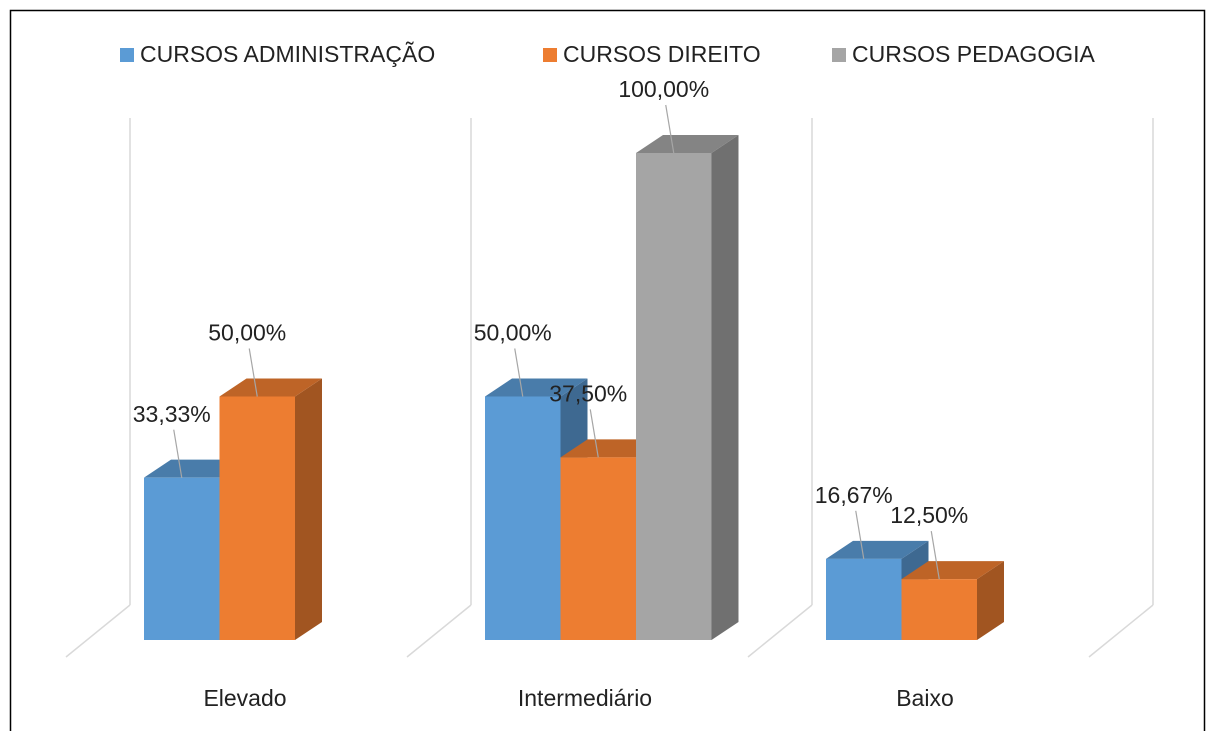  Describe the element at coordinates (244, 698) in the screenshot. I see `x-tick-label: Elevado` at that location.